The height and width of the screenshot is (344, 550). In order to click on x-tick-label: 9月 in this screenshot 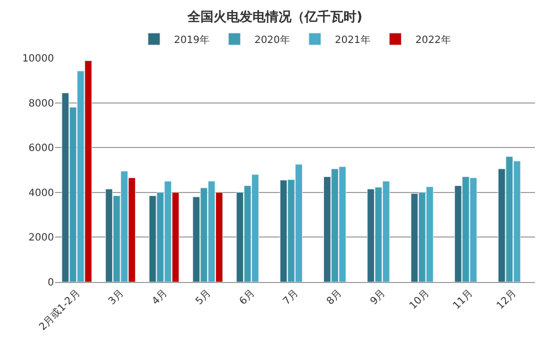, I will do `click(378, 298)`.